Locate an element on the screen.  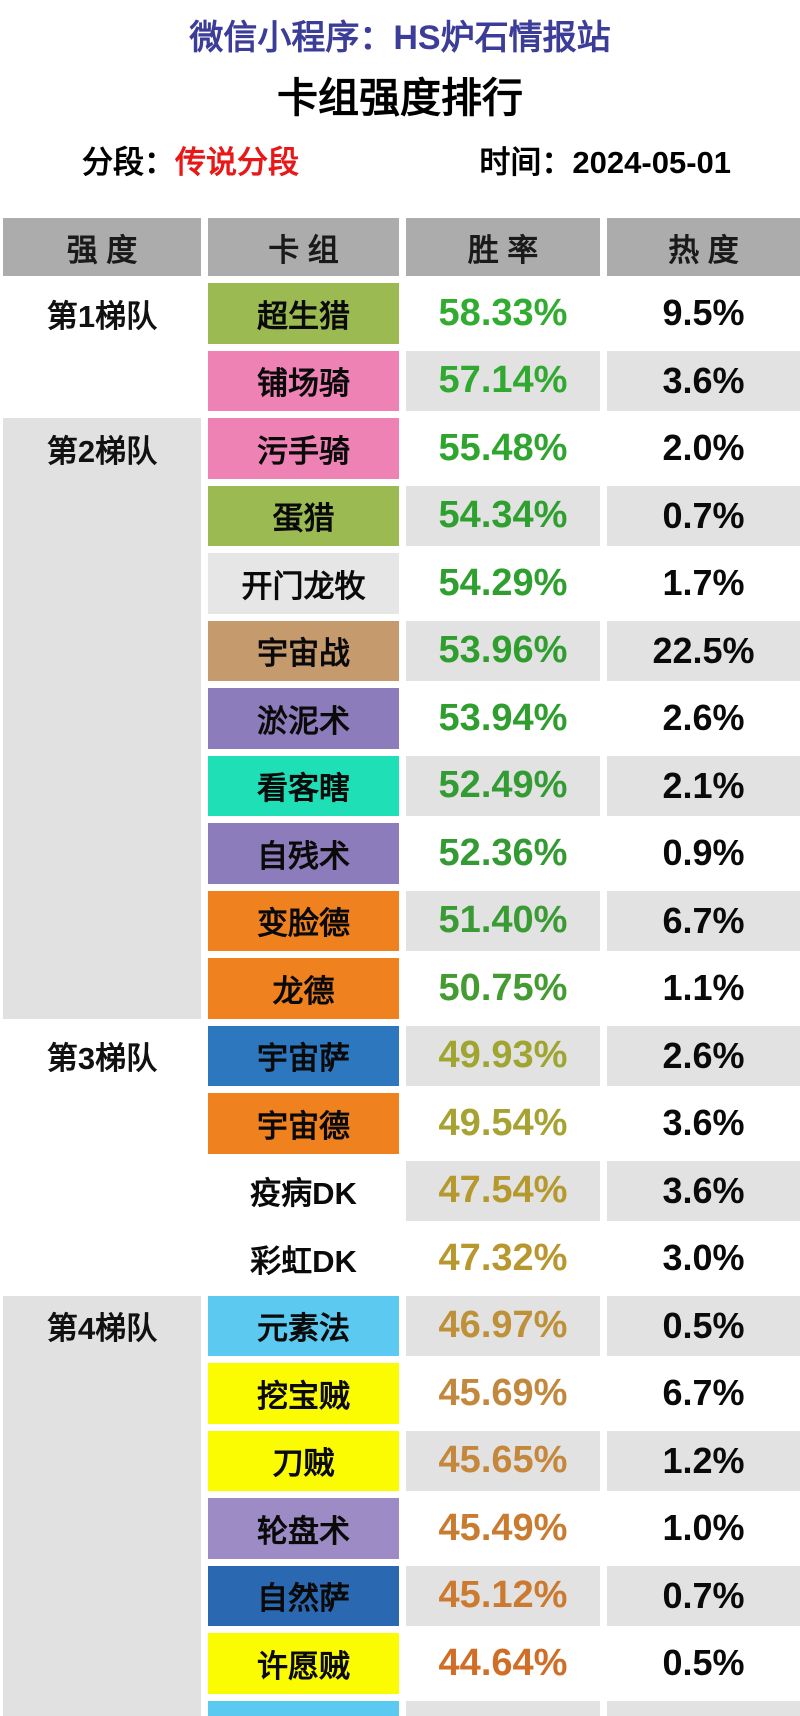
win-rate-cell is located at coordinates (503, 1708).